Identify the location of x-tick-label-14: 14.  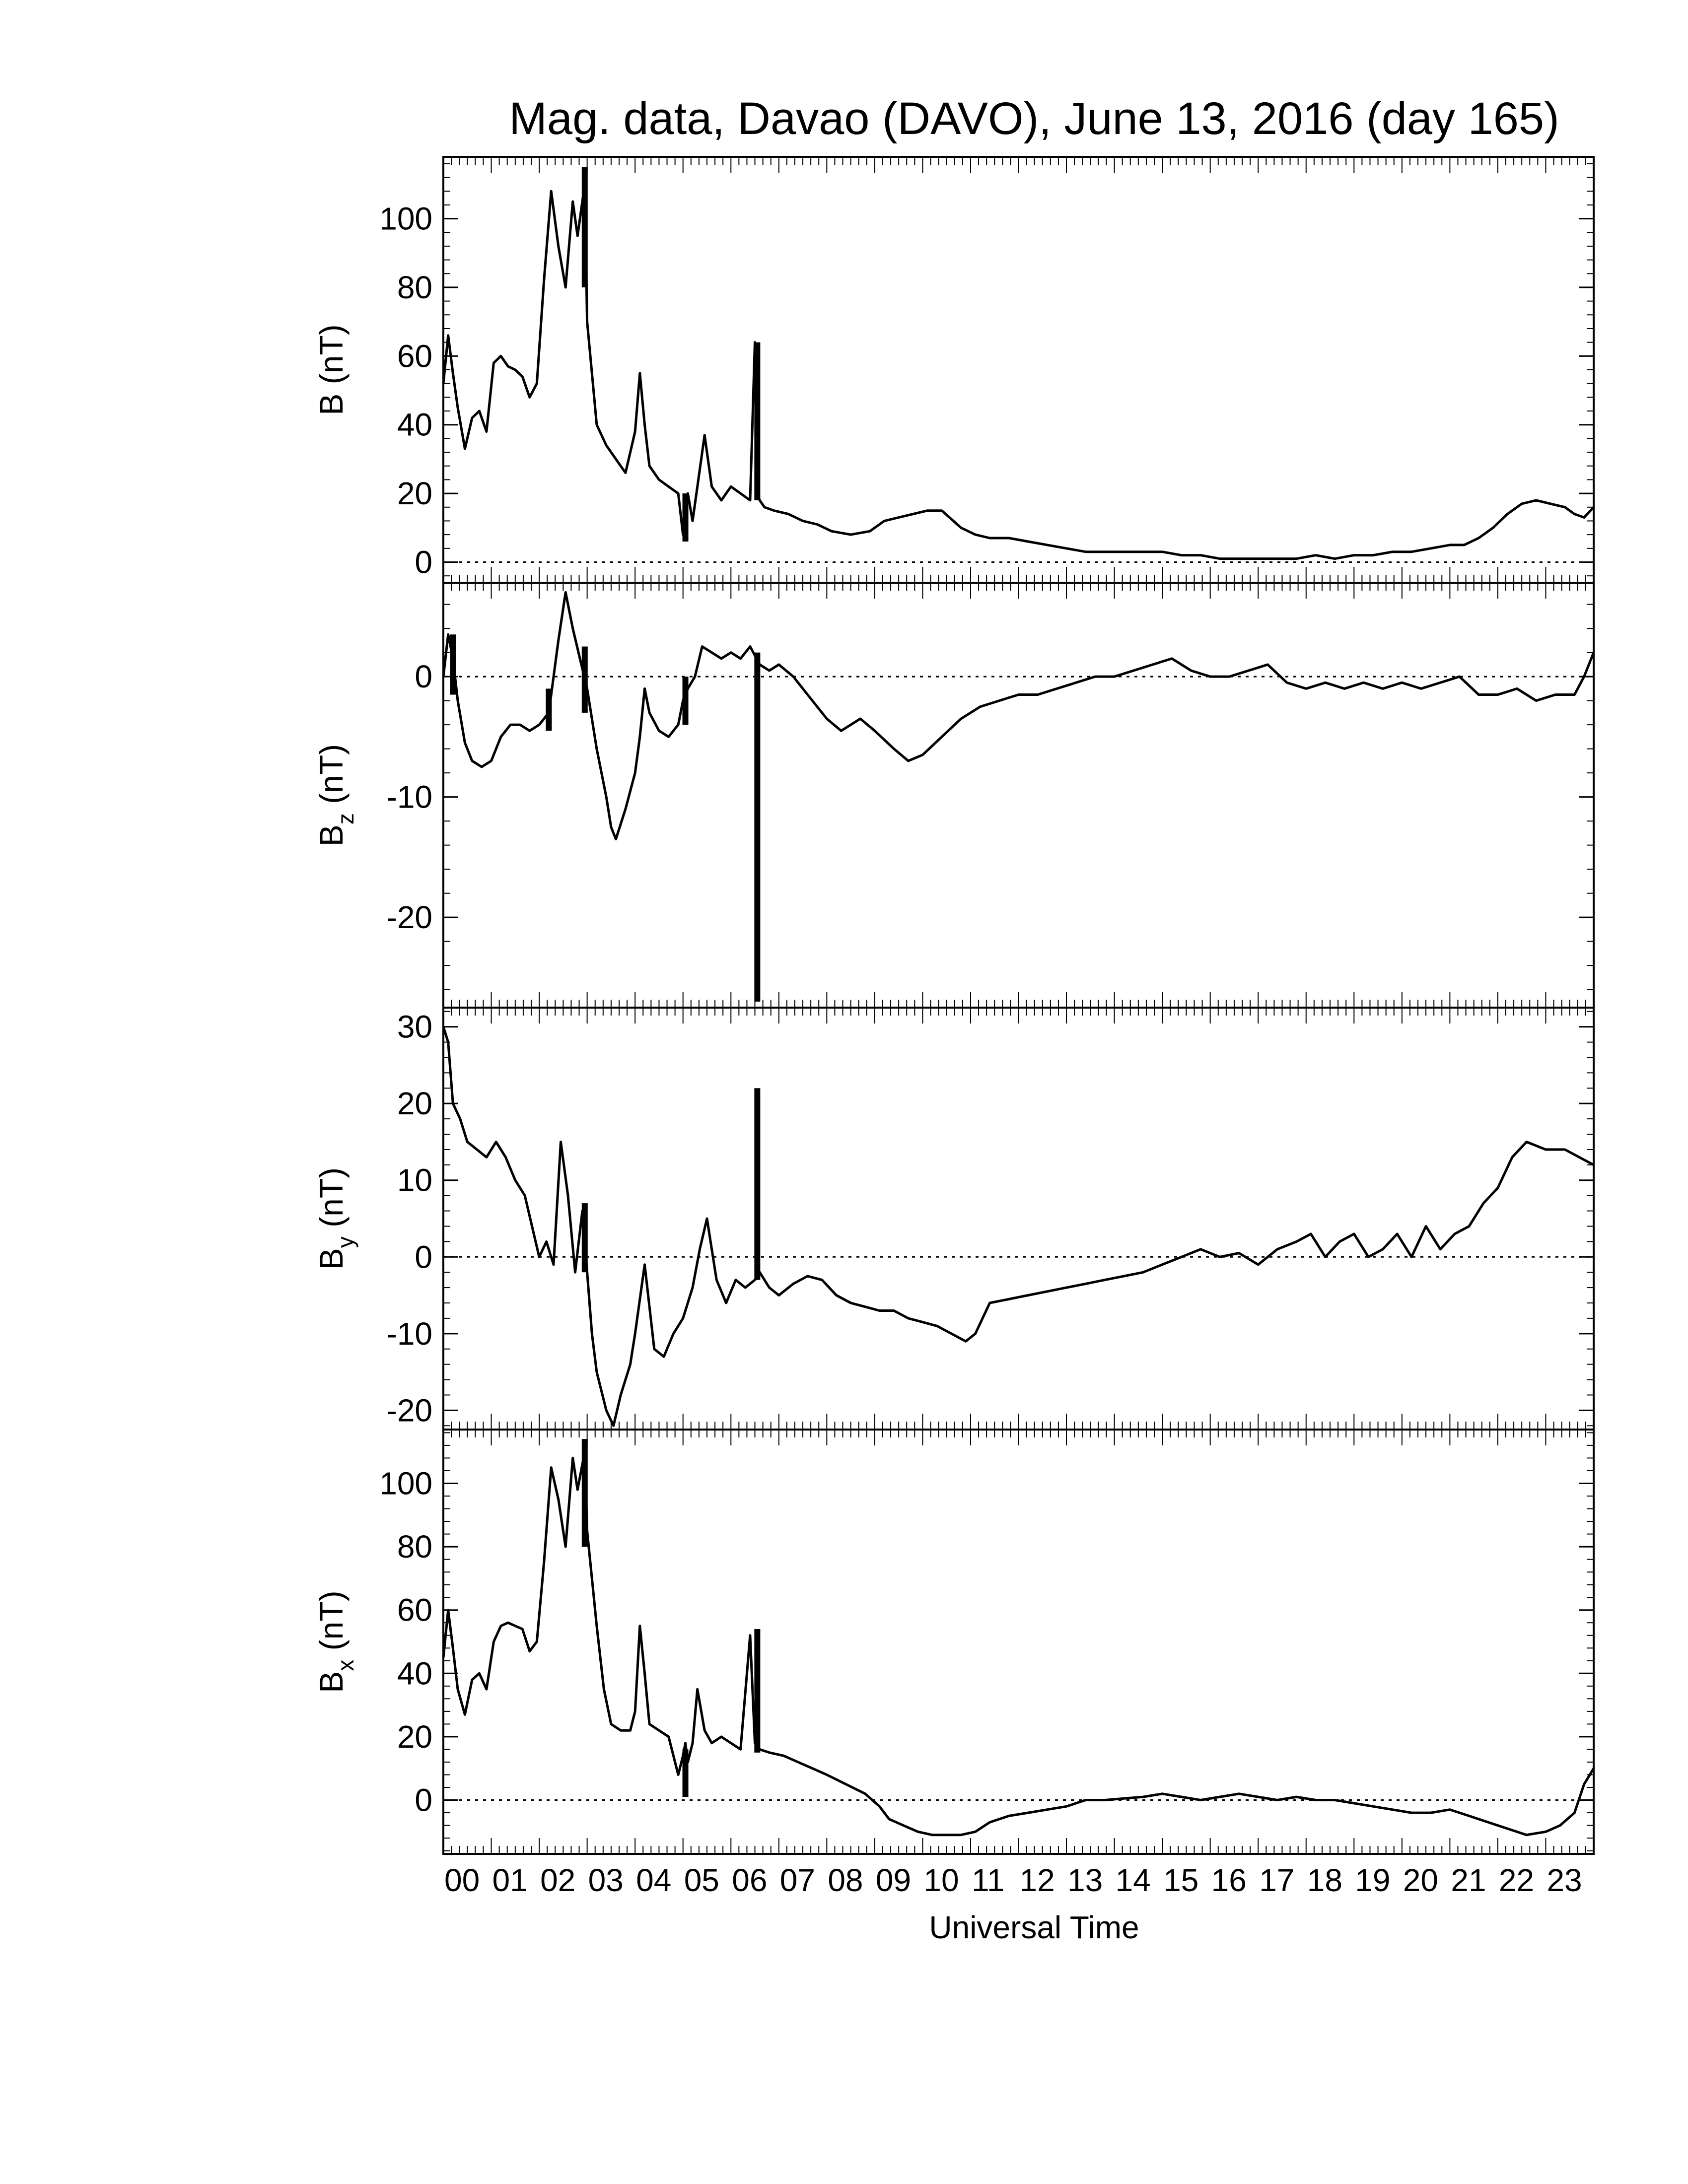
(1133, 1880).